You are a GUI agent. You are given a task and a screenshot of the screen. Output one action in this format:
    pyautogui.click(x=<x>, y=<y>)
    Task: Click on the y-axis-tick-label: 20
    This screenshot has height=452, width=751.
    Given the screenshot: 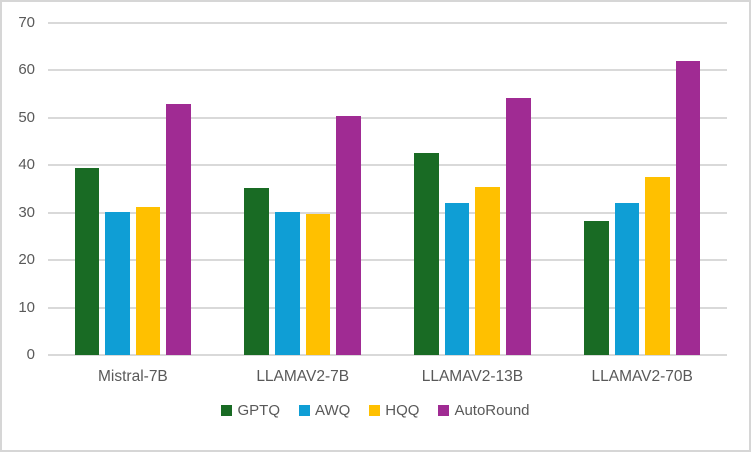 What is the action you would take?
    pyautogui.click(x=26, y=259)
    